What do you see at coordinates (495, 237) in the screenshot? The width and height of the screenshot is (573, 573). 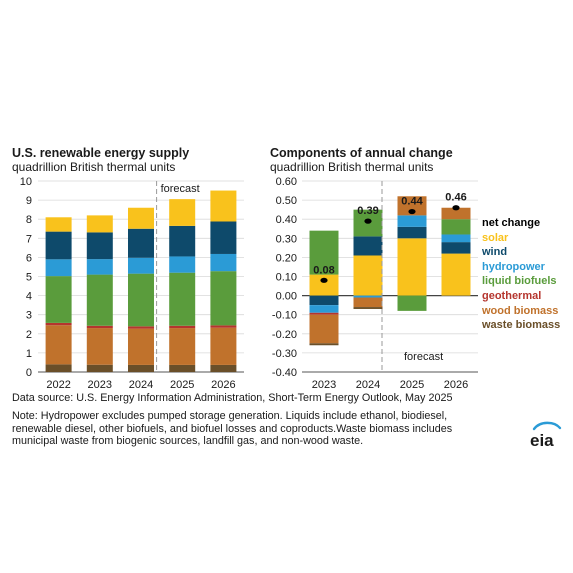 I see `legend-solar: solar` at bounding box center [495, 237].